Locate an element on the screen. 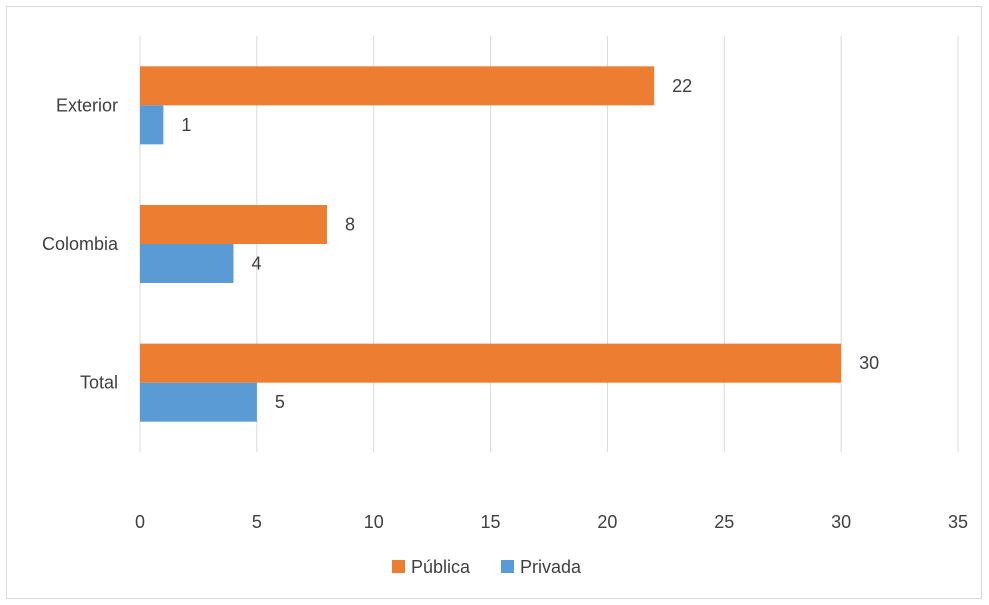  data-label-total-1: 5 is located at coordinates (280, 402).